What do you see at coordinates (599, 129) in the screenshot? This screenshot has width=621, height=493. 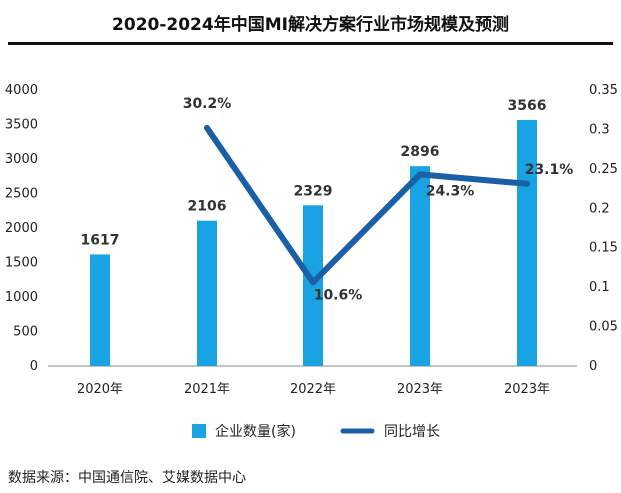 I see `right-tick-label: 0.3` at bounding box center [599, 129].